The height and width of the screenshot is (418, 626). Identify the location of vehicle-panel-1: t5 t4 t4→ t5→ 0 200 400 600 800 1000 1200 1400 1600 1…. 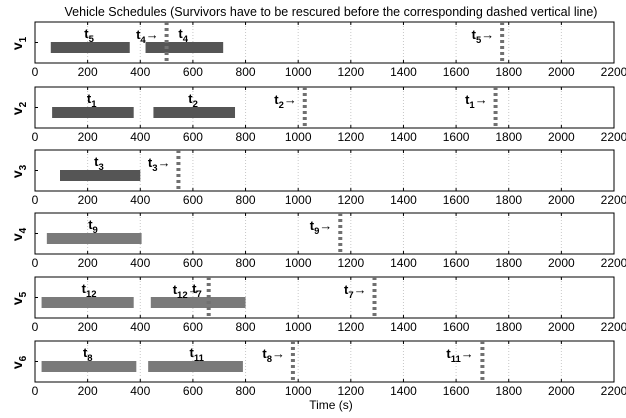
(317, 50).